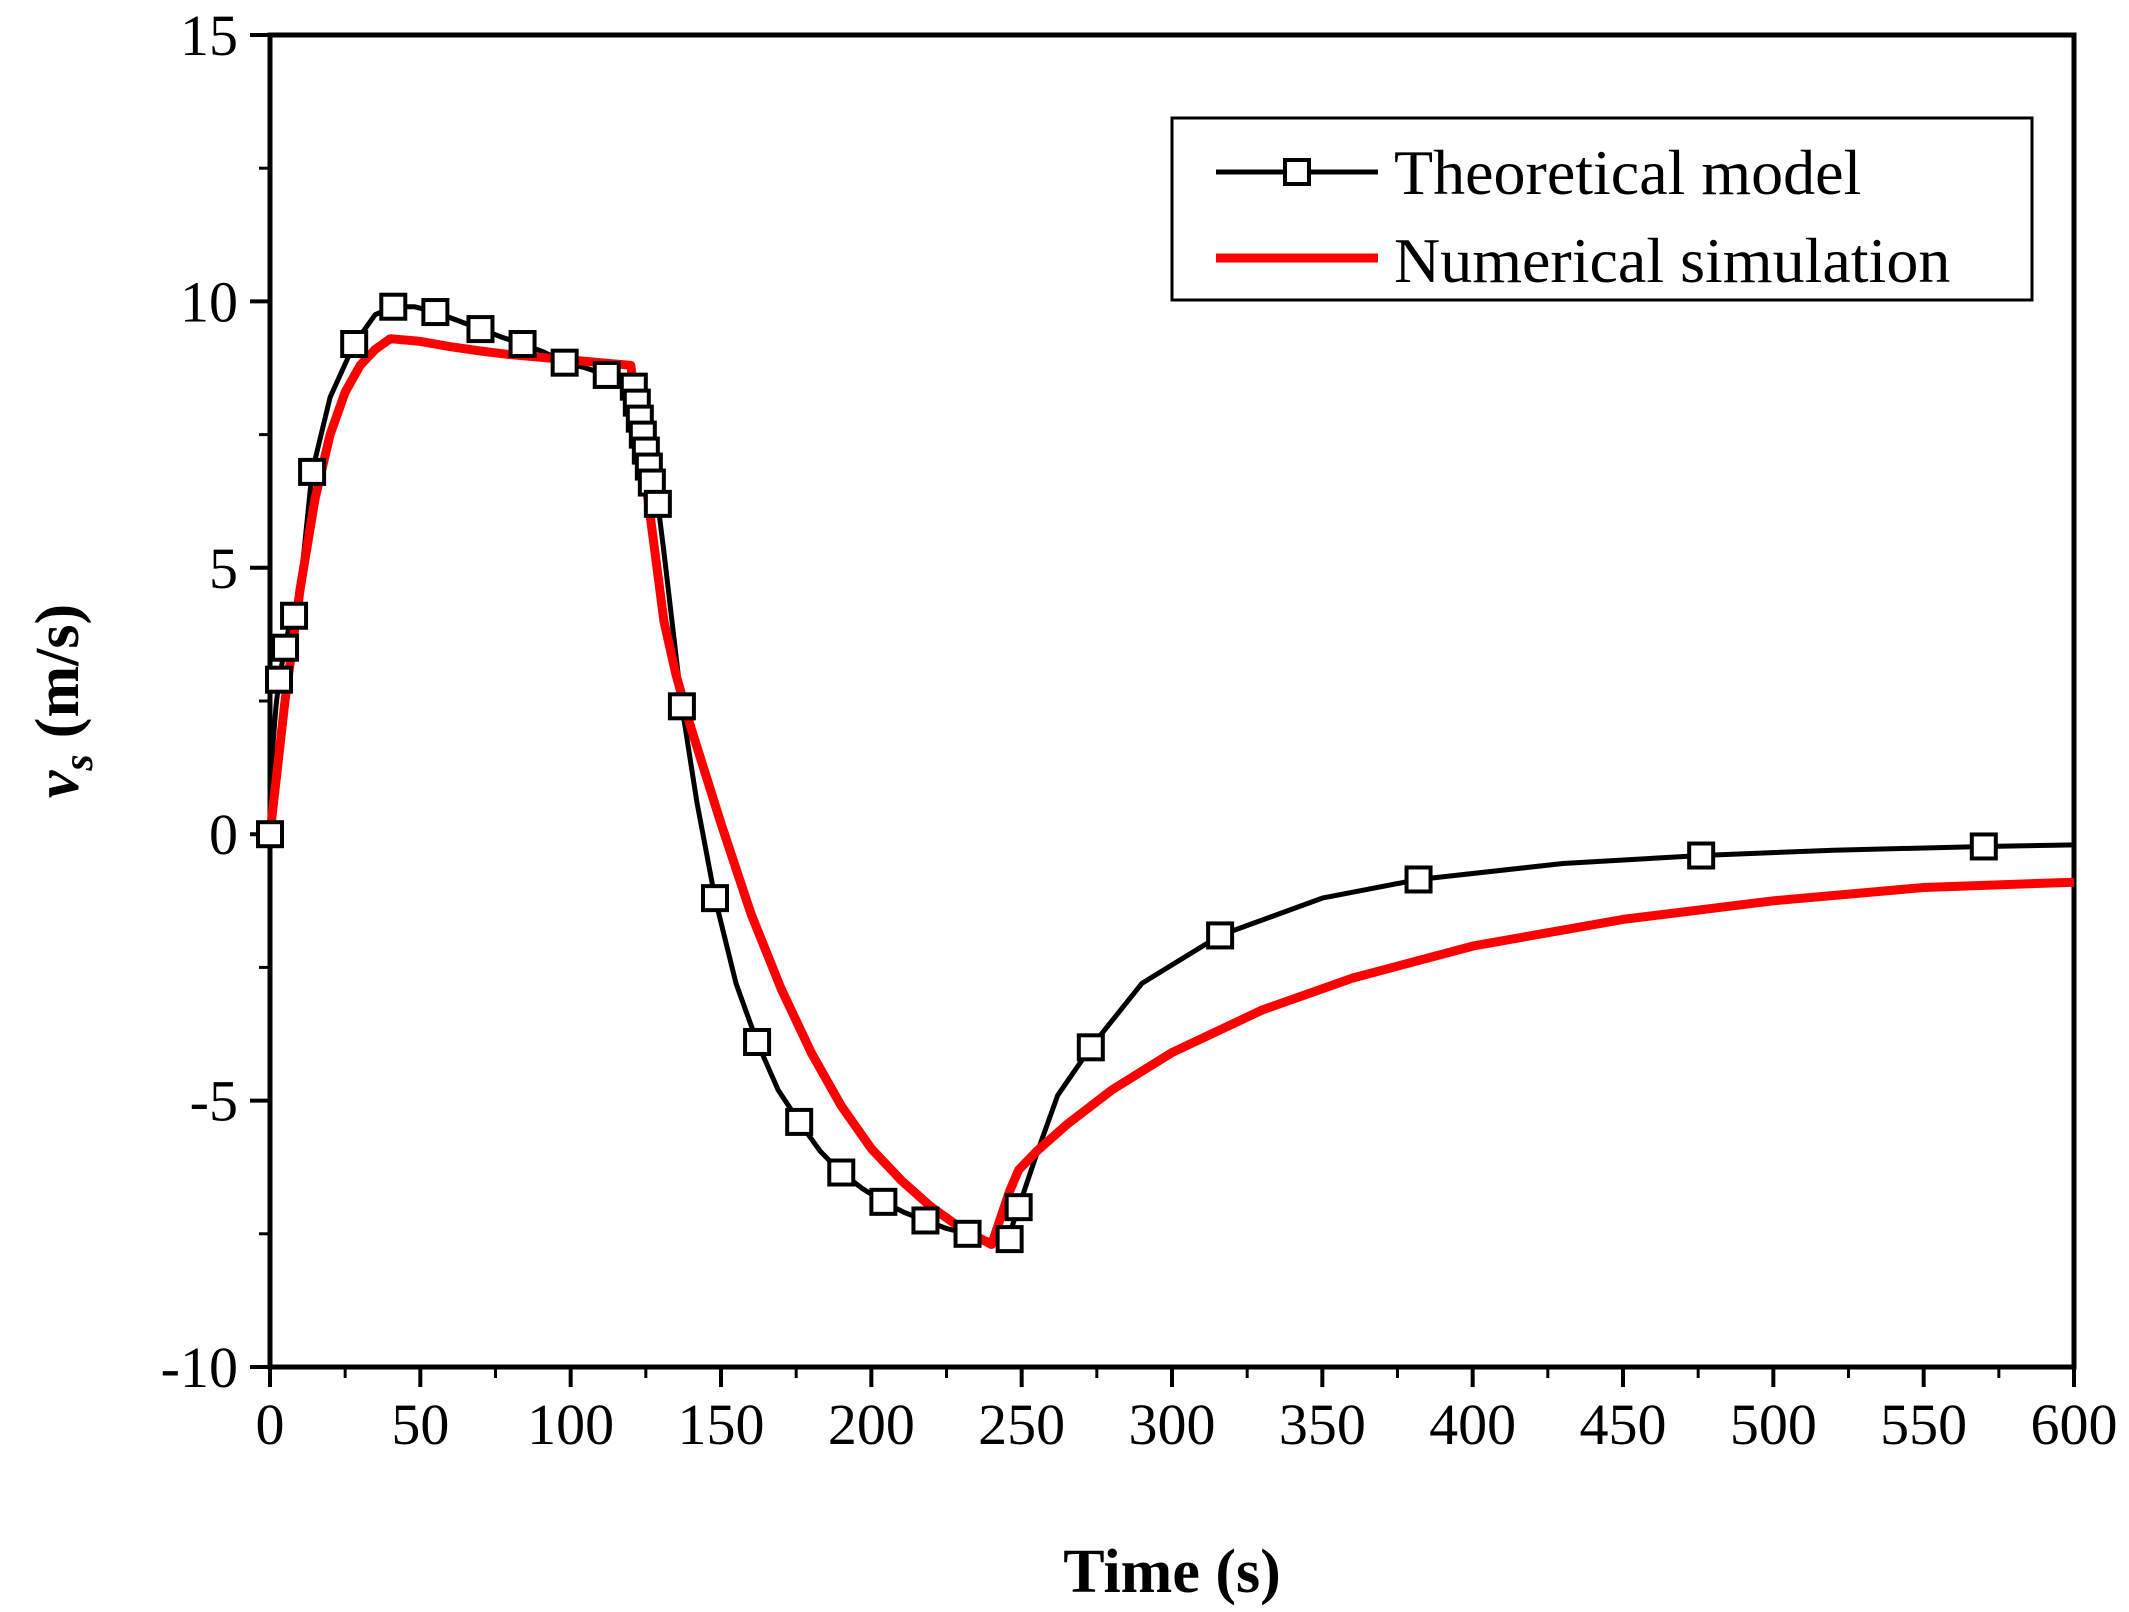 The width and height of the screenshot is (2129, 1612). I want to click on y-tick-label: -10, so click(199, 1367).